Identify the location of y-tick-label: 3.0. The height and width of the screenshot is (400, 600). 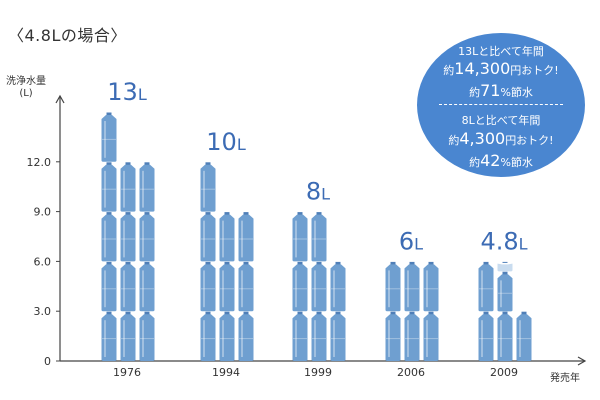
(43, 311).